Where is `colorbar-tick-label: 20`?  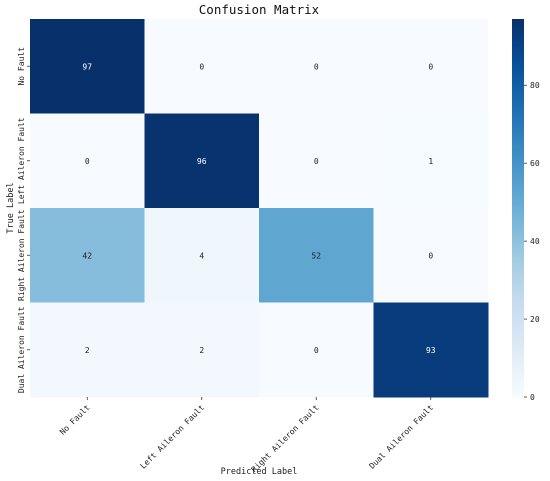 colorbar-tick-label: 20 is located at coordinates (535, 319).